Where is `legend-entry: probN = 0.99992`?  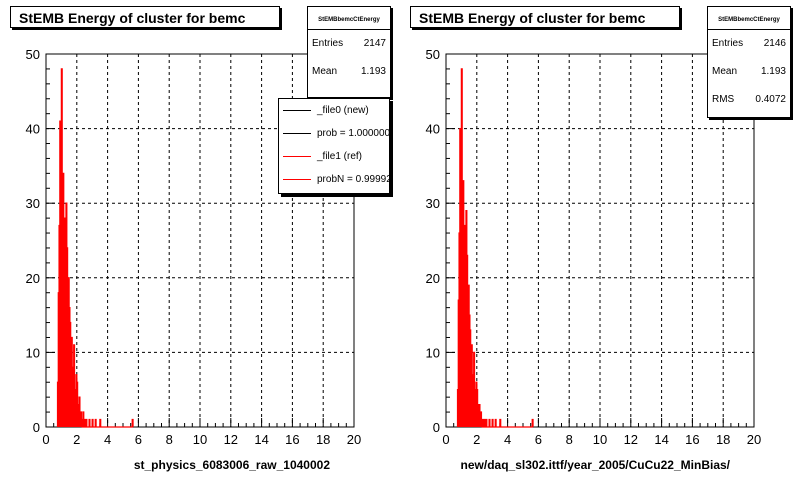
legend-entry: probN = 0.99992 is located at coordinates (334, 179).